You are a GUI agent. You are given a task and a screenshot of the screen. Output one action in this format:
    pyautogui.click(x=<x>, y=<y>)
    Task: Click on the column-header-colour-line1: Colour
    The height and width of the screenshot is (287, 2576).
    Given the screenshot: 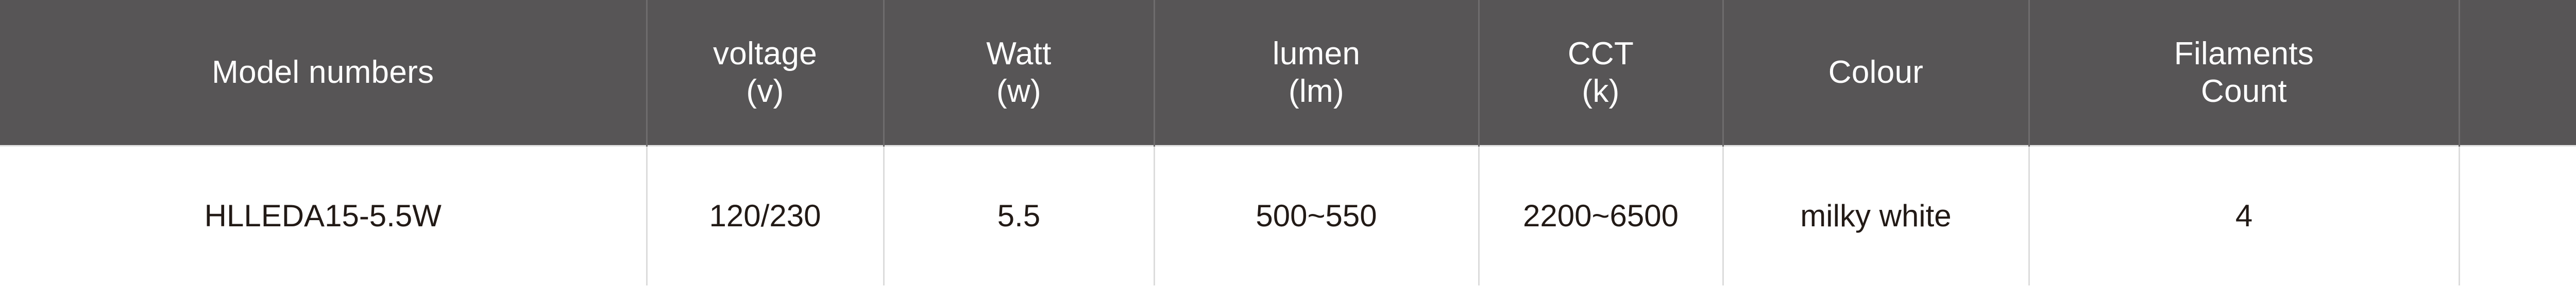 What is the action you would take?
    pyautogui.click(x=1876, y=73)
    